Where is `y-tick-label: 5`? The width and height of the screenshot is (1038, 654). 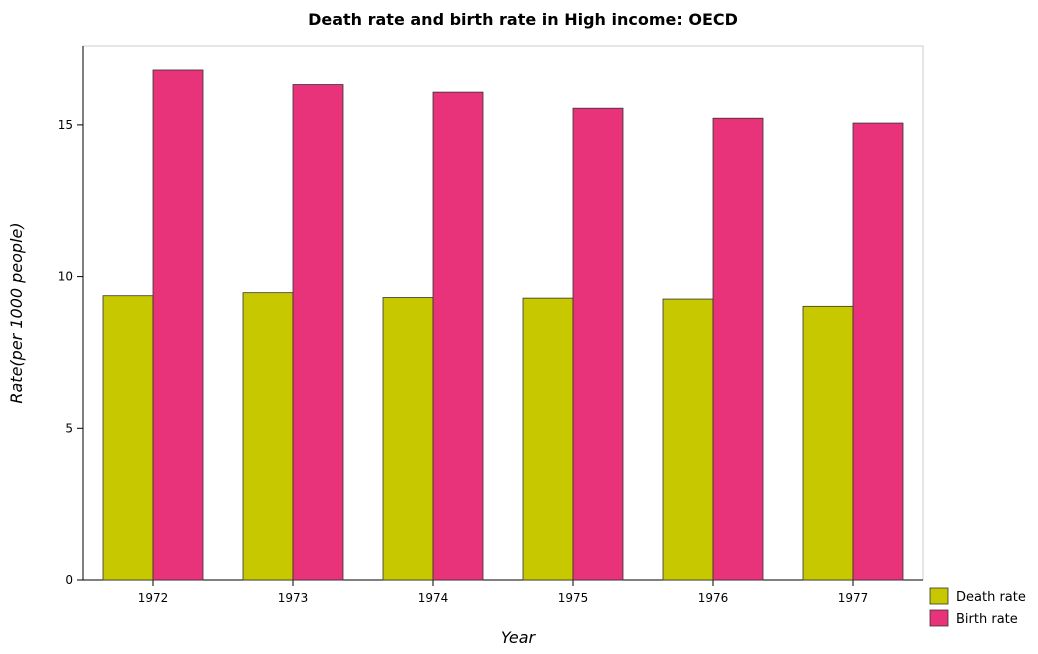 y-tick-label: 5 is located at coordinates (69, 428).